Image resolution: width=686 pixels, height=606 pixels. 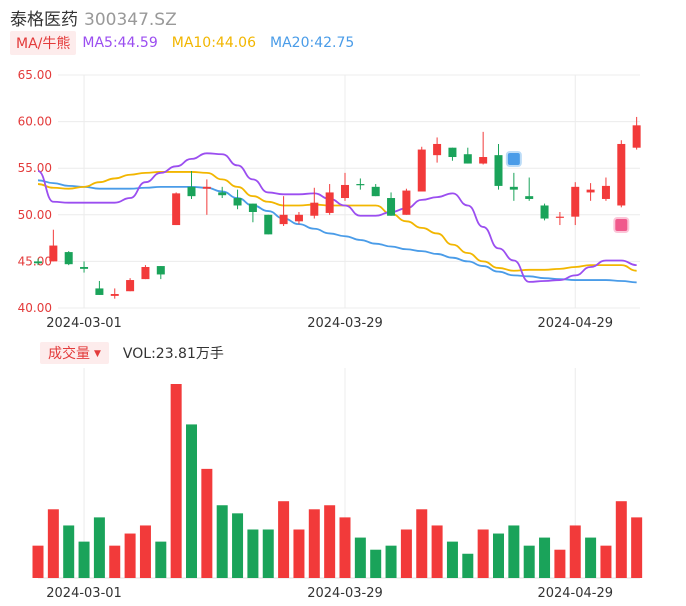 I want to click on volume-toggle-button: 成交量 ▼, so click(x=74, y=353).